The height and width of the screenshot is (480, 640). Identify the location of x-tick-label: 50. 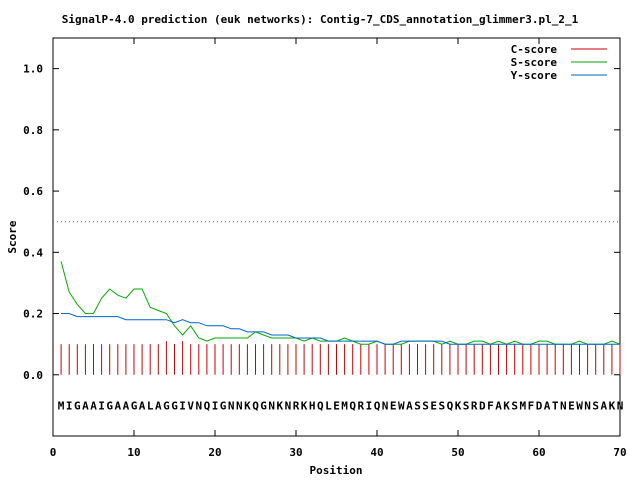
(457, 452).